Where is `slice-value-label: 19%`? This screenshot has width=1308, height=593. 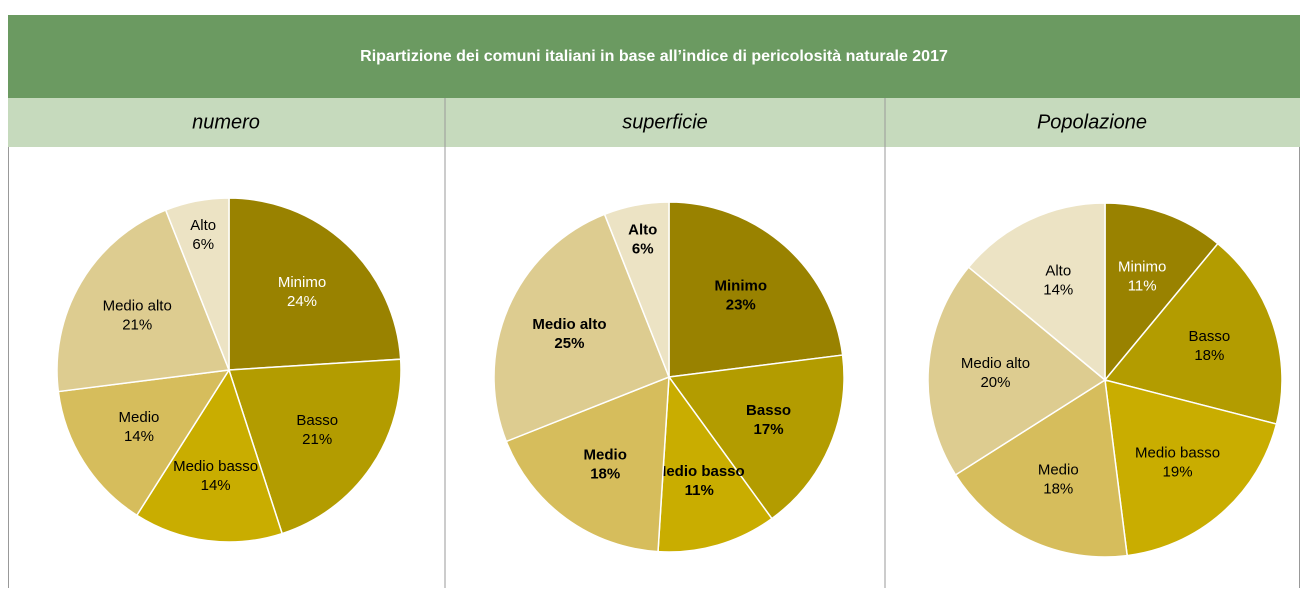 slice-value-label: 19% is located at coordinates (1178, 471).